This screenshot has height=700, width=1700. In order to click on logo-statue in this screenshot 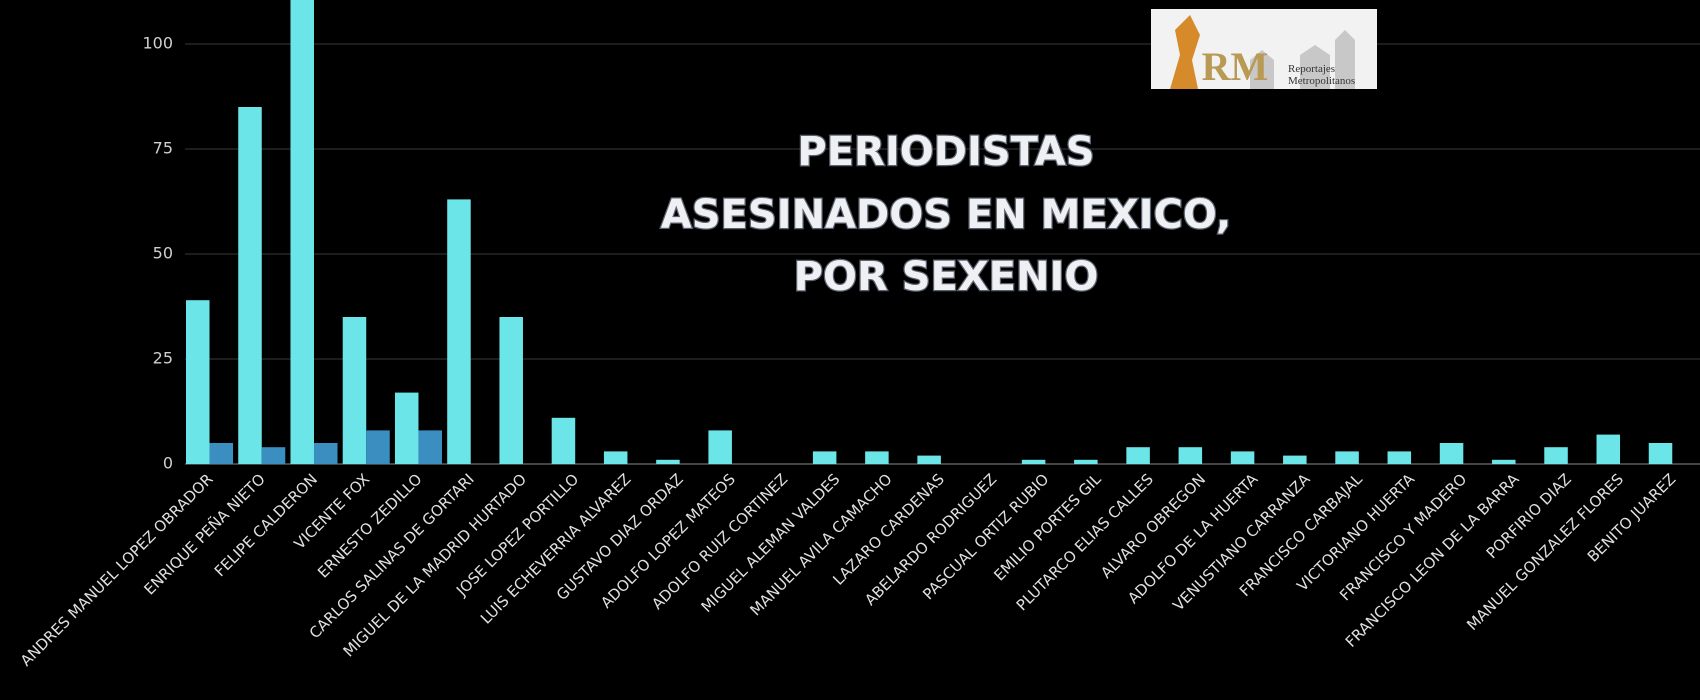, I will do `click(1185, 52)`.